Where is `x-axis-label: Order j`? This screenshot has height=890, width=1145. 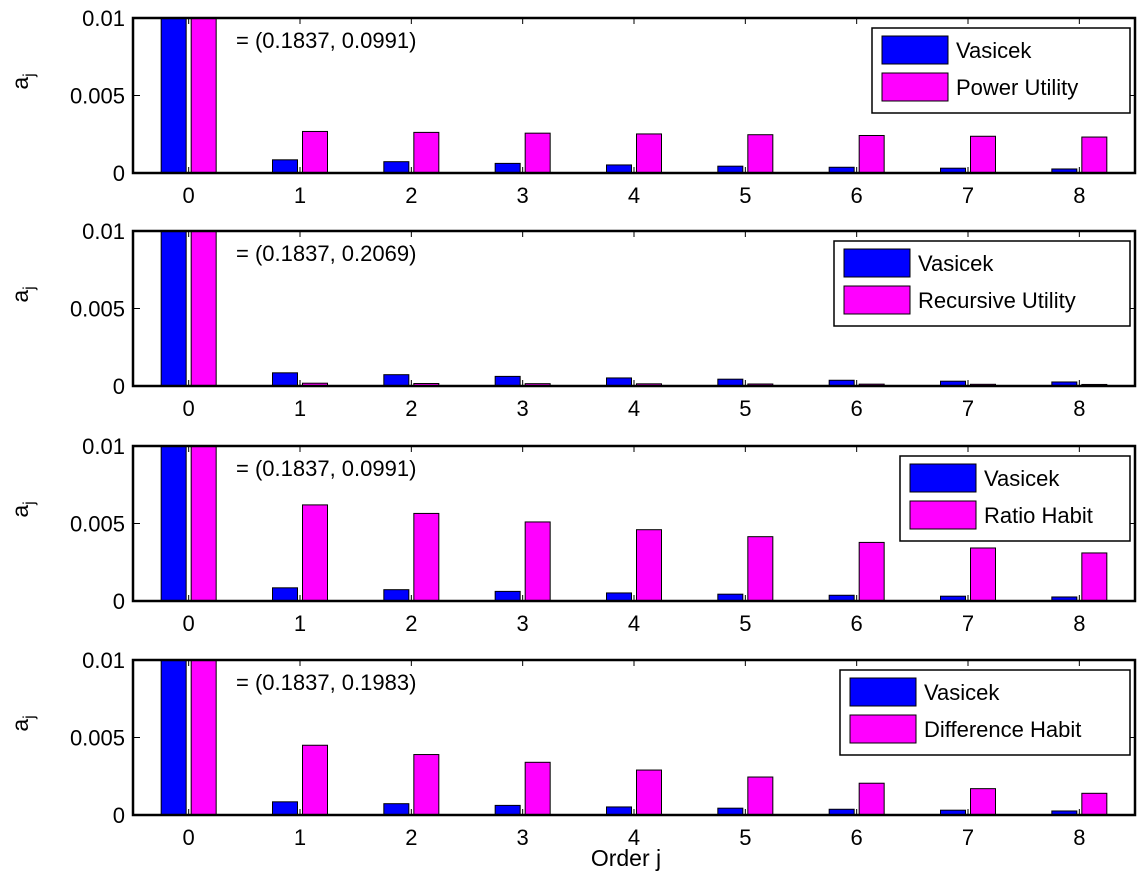 x-axis-label: Order j is located at coordinates (626, 858).